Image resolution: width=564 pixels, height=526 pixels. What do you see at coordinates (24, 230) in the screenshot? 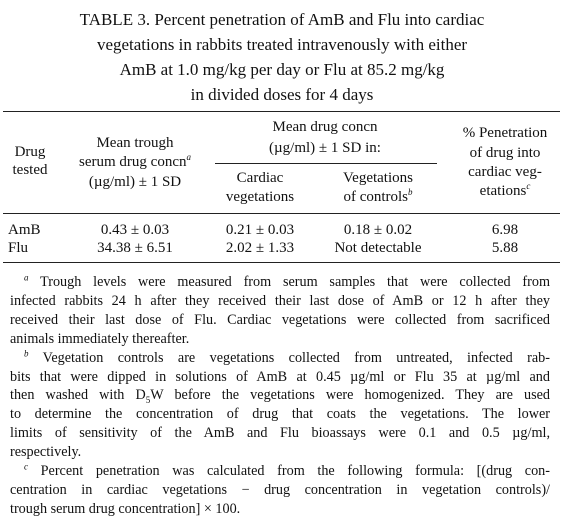
I see `table-cell: AmB` at bounding box center [24, 230].